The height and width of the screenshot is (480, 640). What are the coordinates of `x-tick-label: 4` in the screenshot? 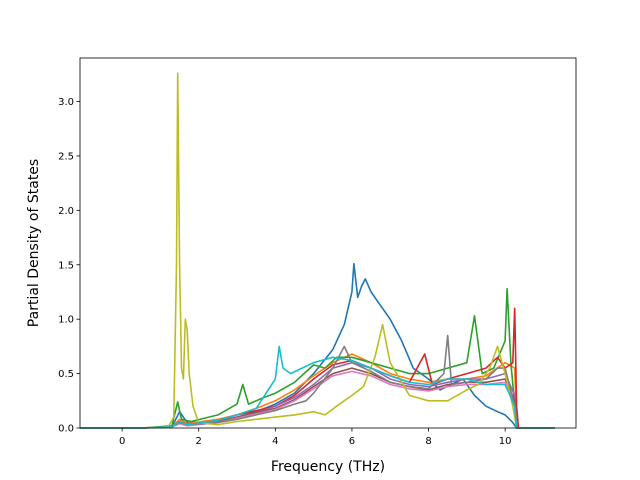 It's located at (275, 441).